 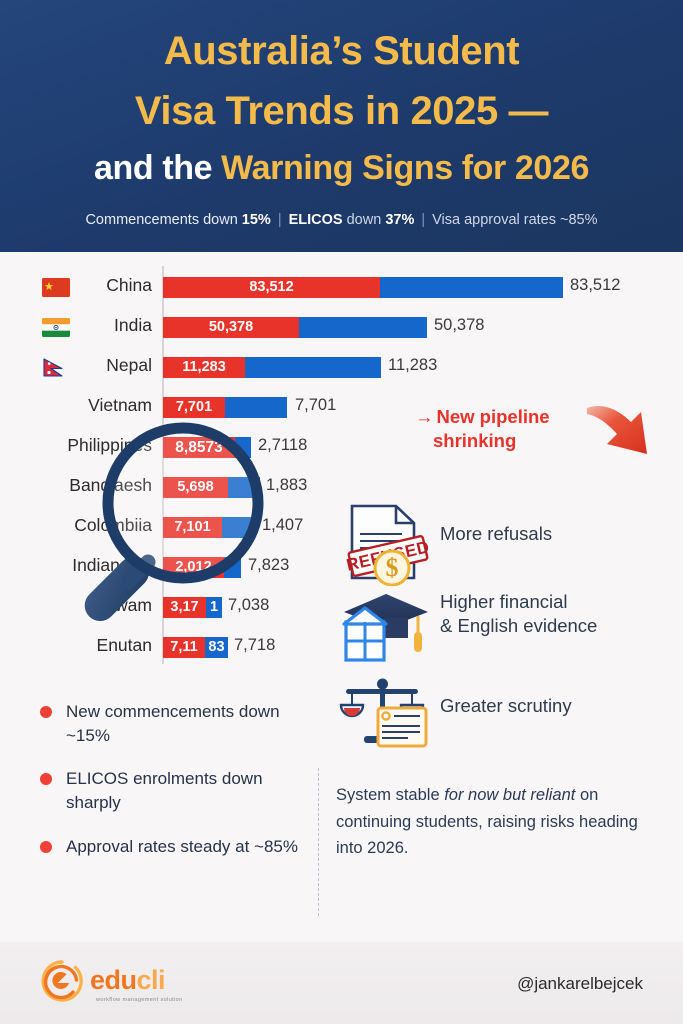 What do you see at coordinates (56, 287) in the screenshot?
I see `flag-china-icon` at bounding box center [56, 287].